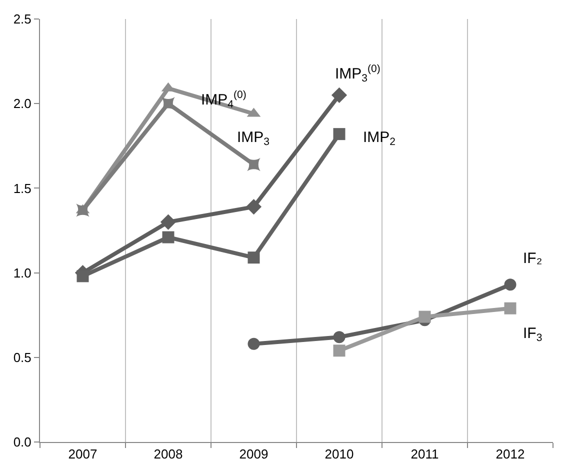  Describe the element at coordinates (379, 138) in the screenshot. I see `series-label: IMP$_{2}$` at that location.